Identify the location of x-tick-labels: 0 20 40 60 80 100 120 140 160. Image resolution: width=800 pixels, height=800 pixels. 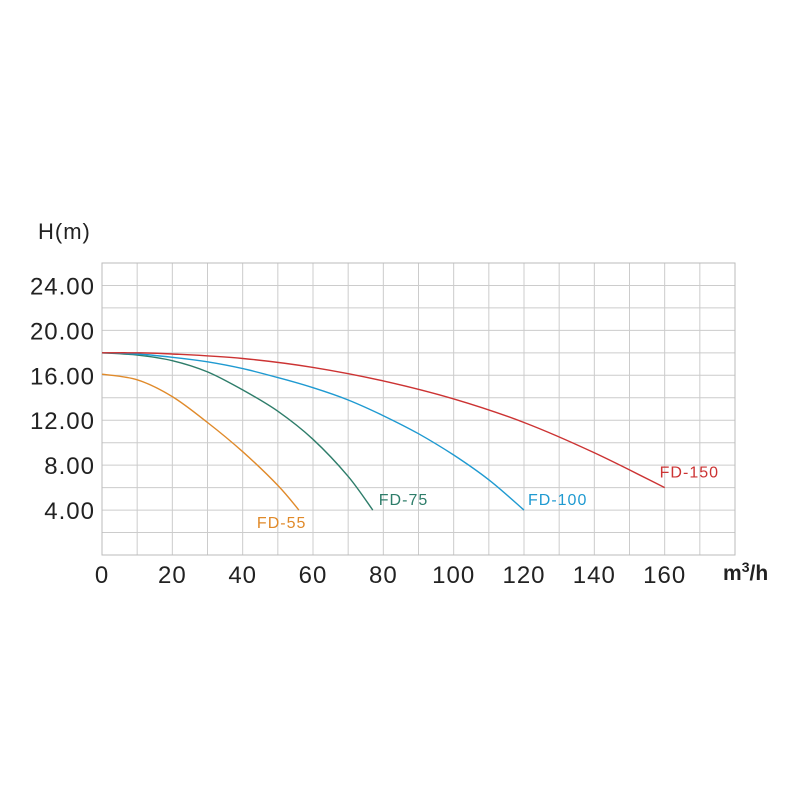
(390, 575).